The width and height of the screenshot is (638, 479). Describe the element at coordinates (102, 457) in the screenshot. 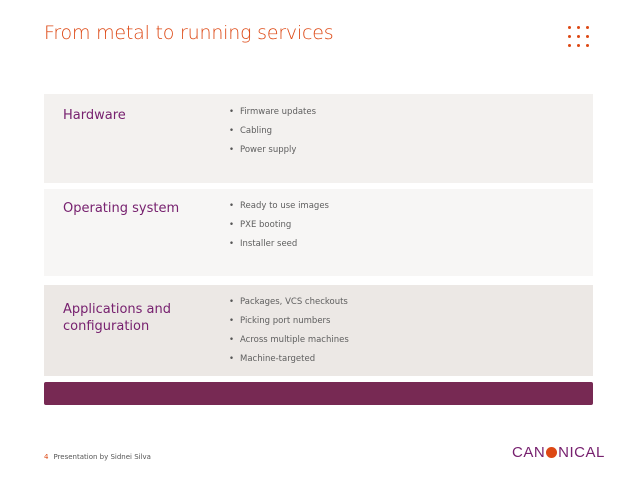

I see `footer-text: Presentation by Sidnei Silva` at that location.